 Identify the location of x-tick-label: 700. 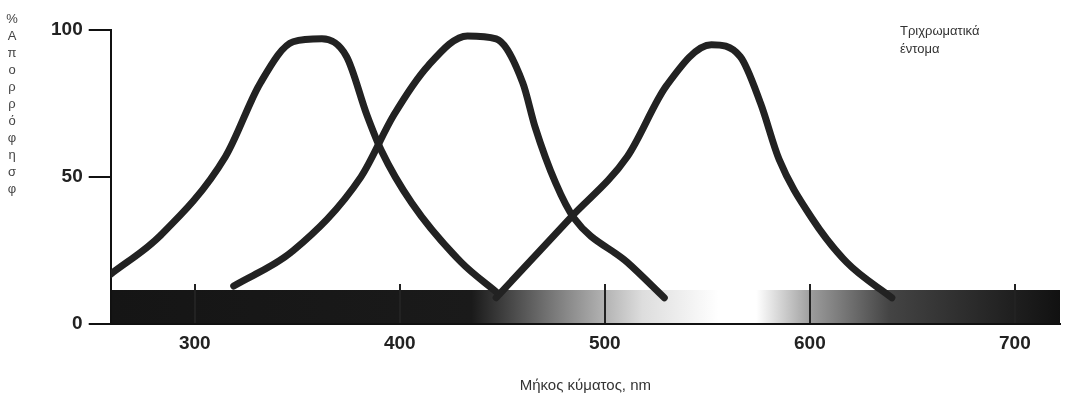
(1015, 342).